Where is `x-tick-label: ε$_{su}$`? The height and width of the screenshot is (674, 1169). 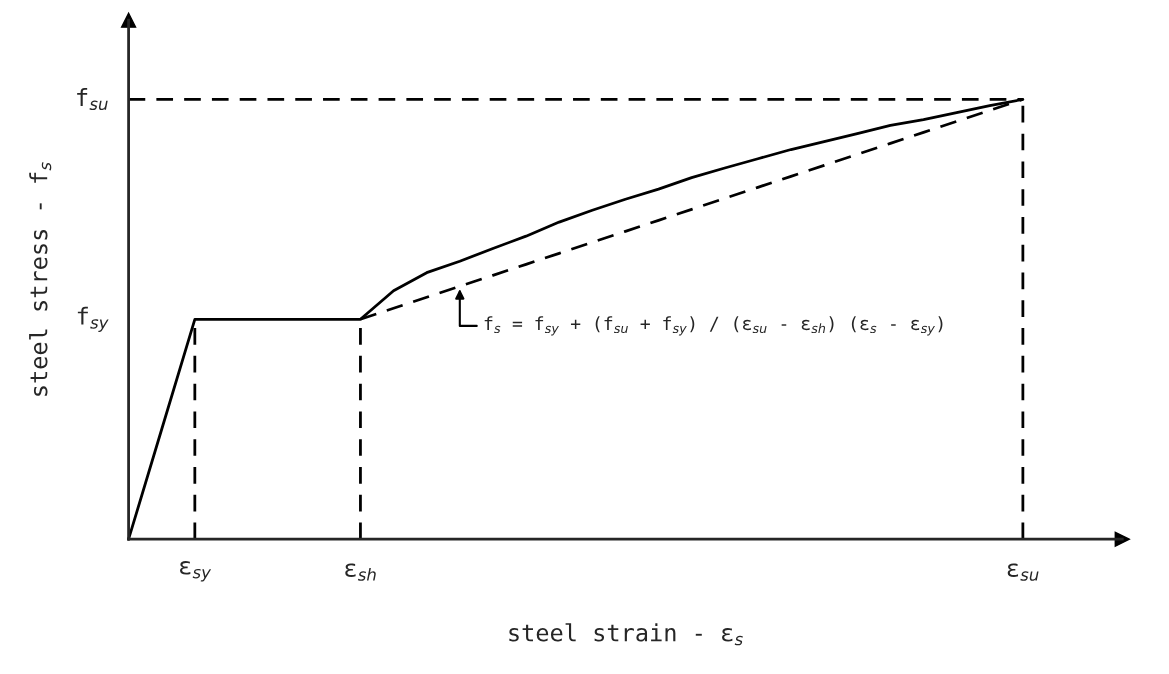 x-tick-label: ε$_{su}$ is located at coordinates (1023, 572).